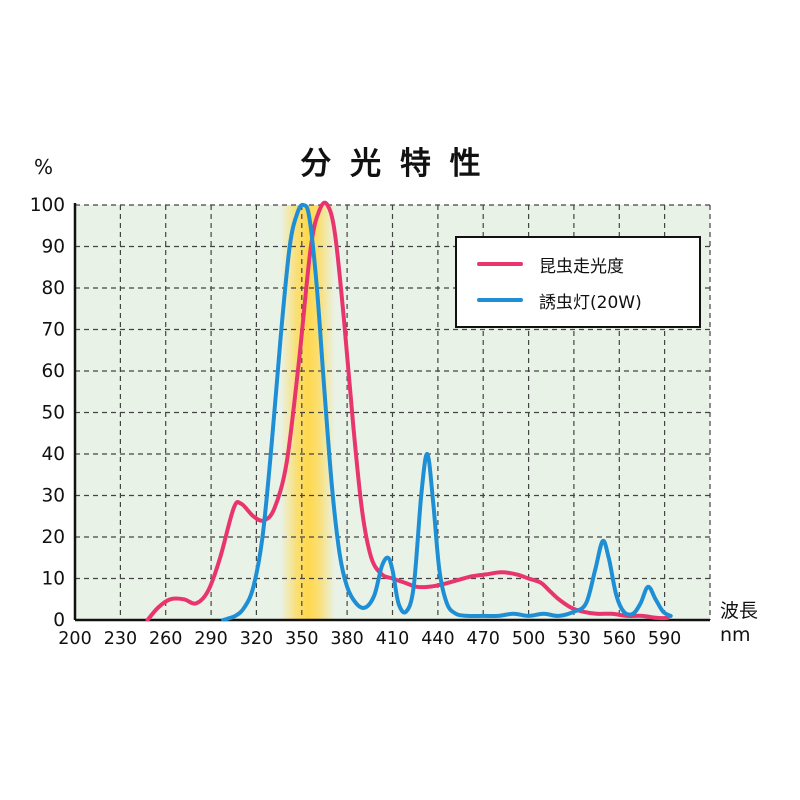  Describe the element at coordinates (53, 330) in the screenshot. I see `y-tick-label: 70` at that location.